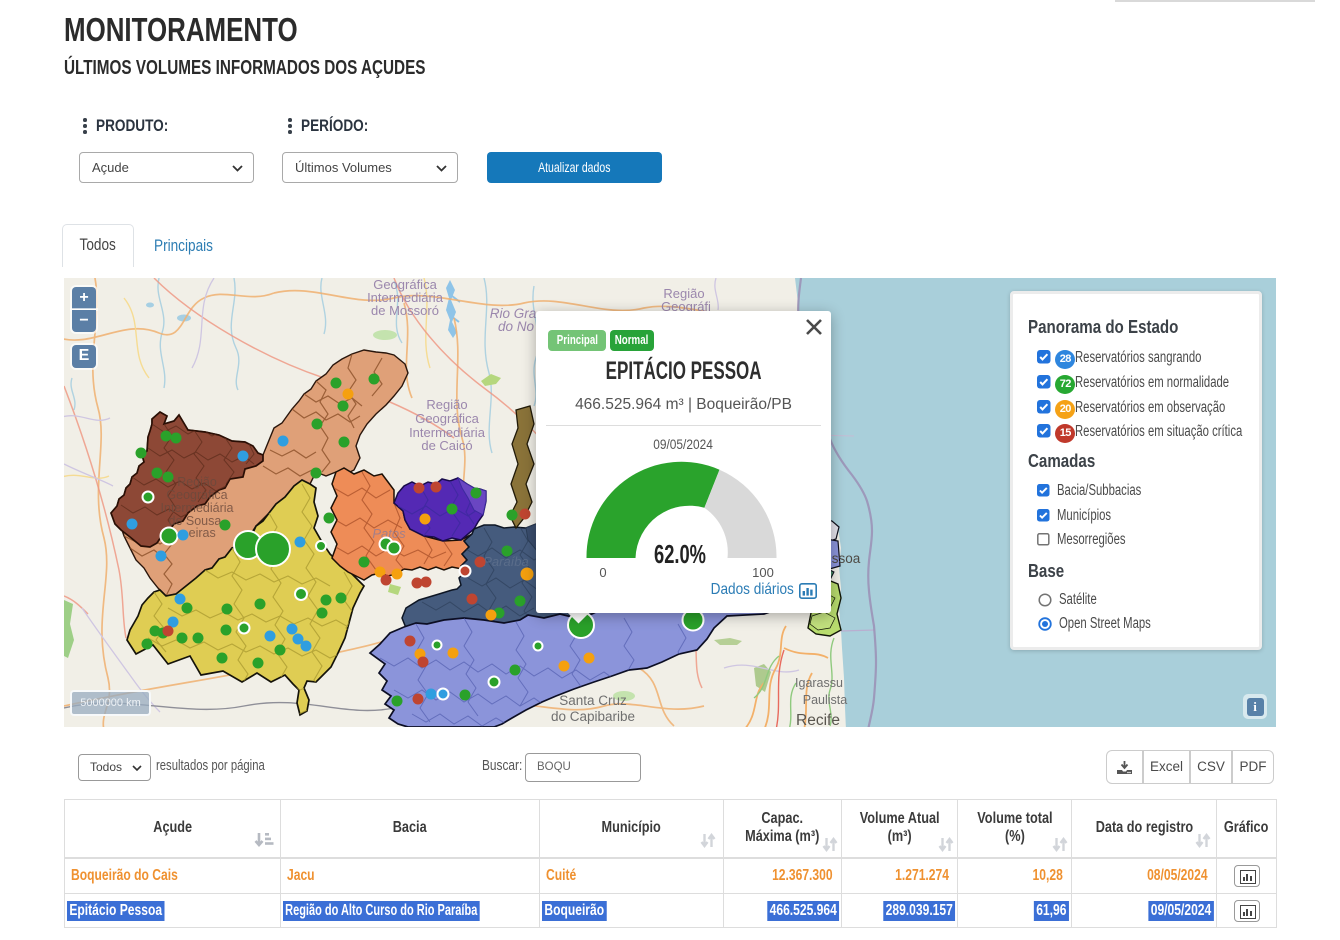 This screenshot has height=940, width=1340. Describe the element at coordinates (506, 561) in the screenshot. I see `svg-text: Paraíba` at that location.